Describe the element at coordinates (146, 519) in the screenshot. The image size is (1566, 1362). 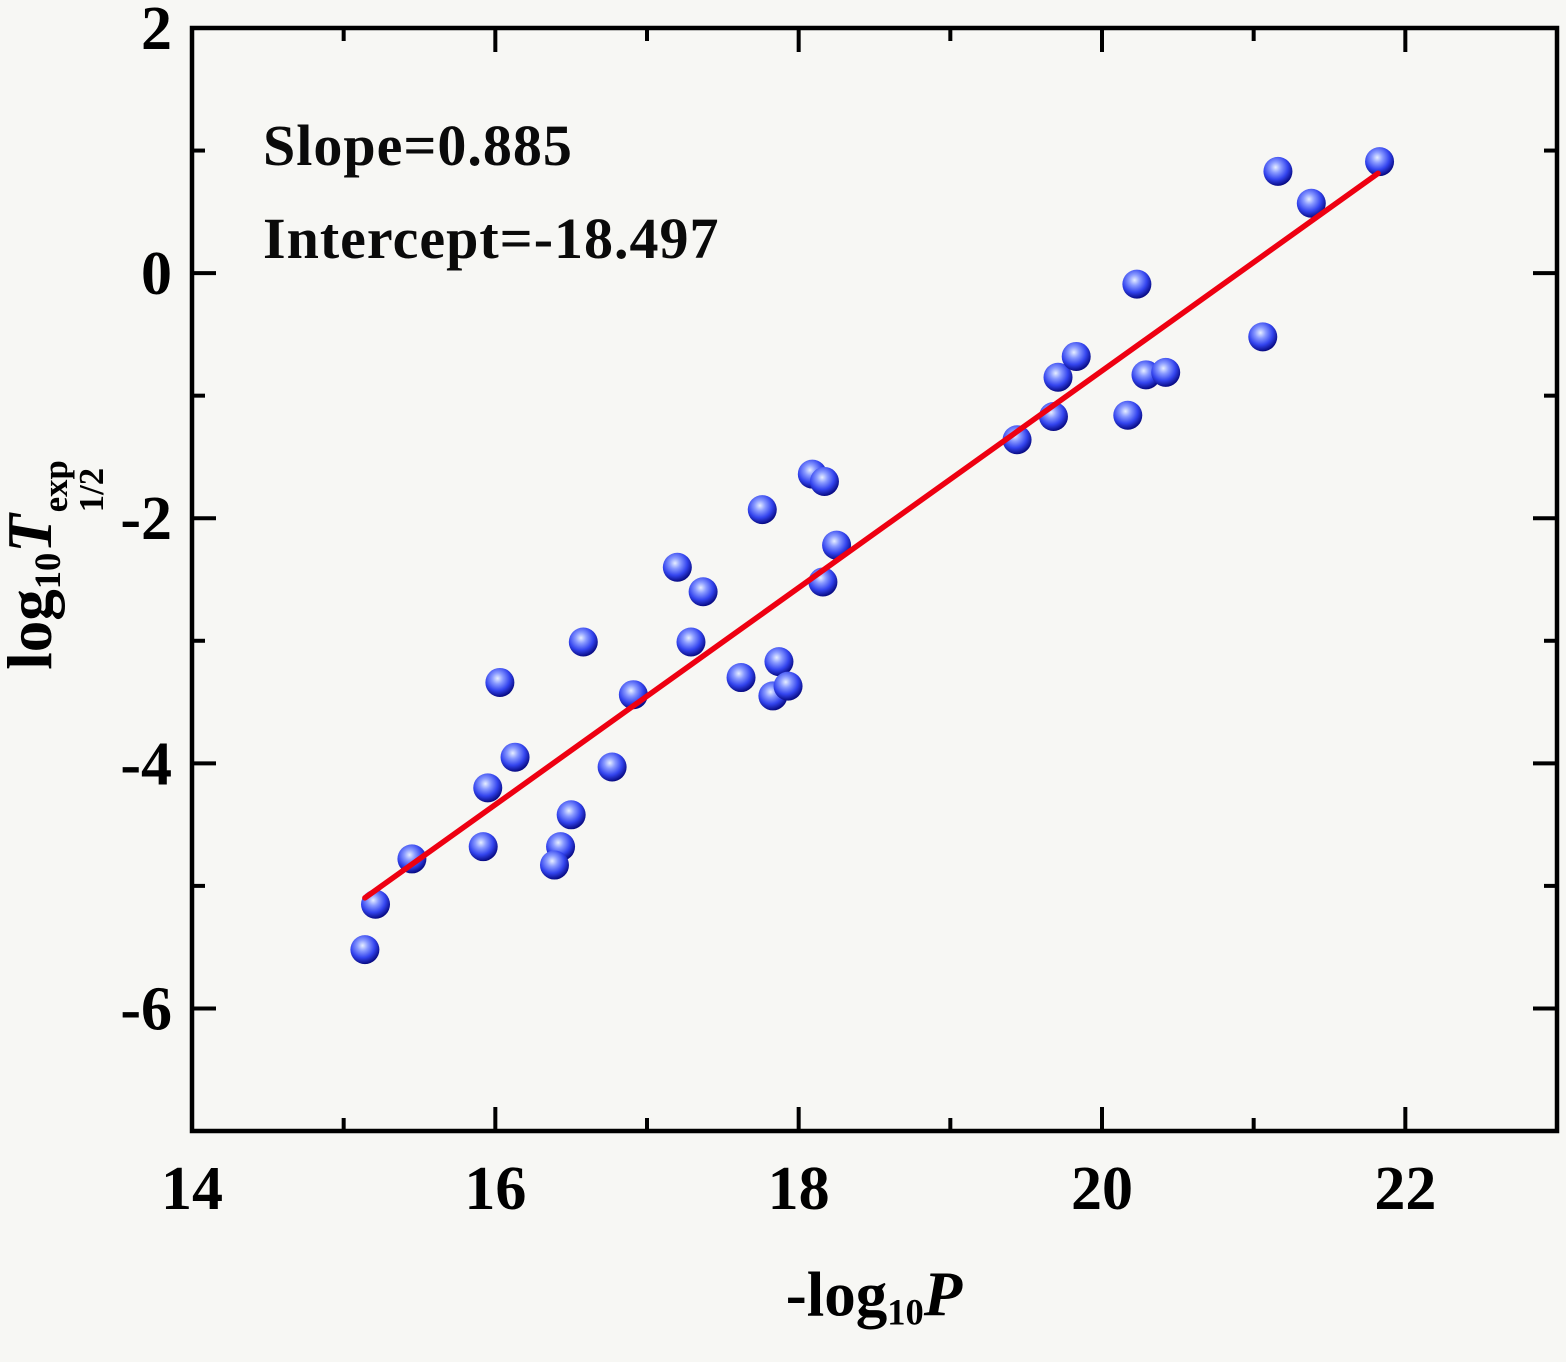
I see `y-tick-label: -2` at that location.